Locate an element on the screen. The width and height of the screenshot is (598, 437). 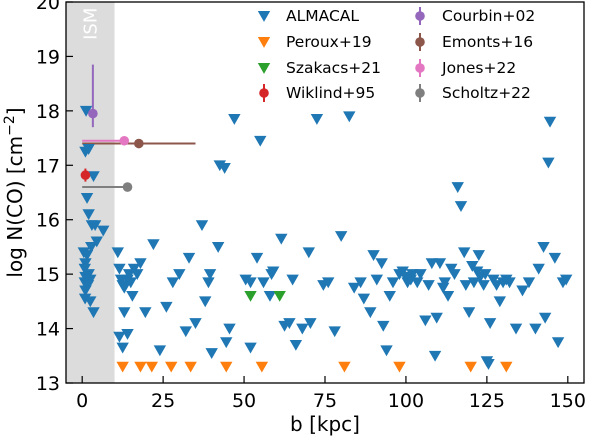
x-tick-label: 50 is located at coordinates (244, 401).